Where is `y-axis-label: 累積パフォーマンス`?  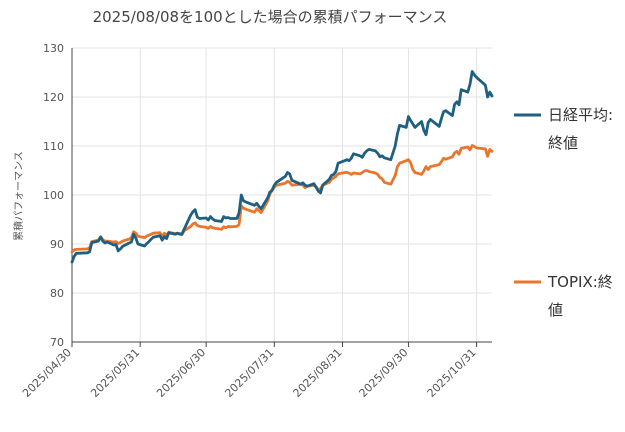
y-axis-label: 累積パフォーマンス is located at coordinates (18, 196).